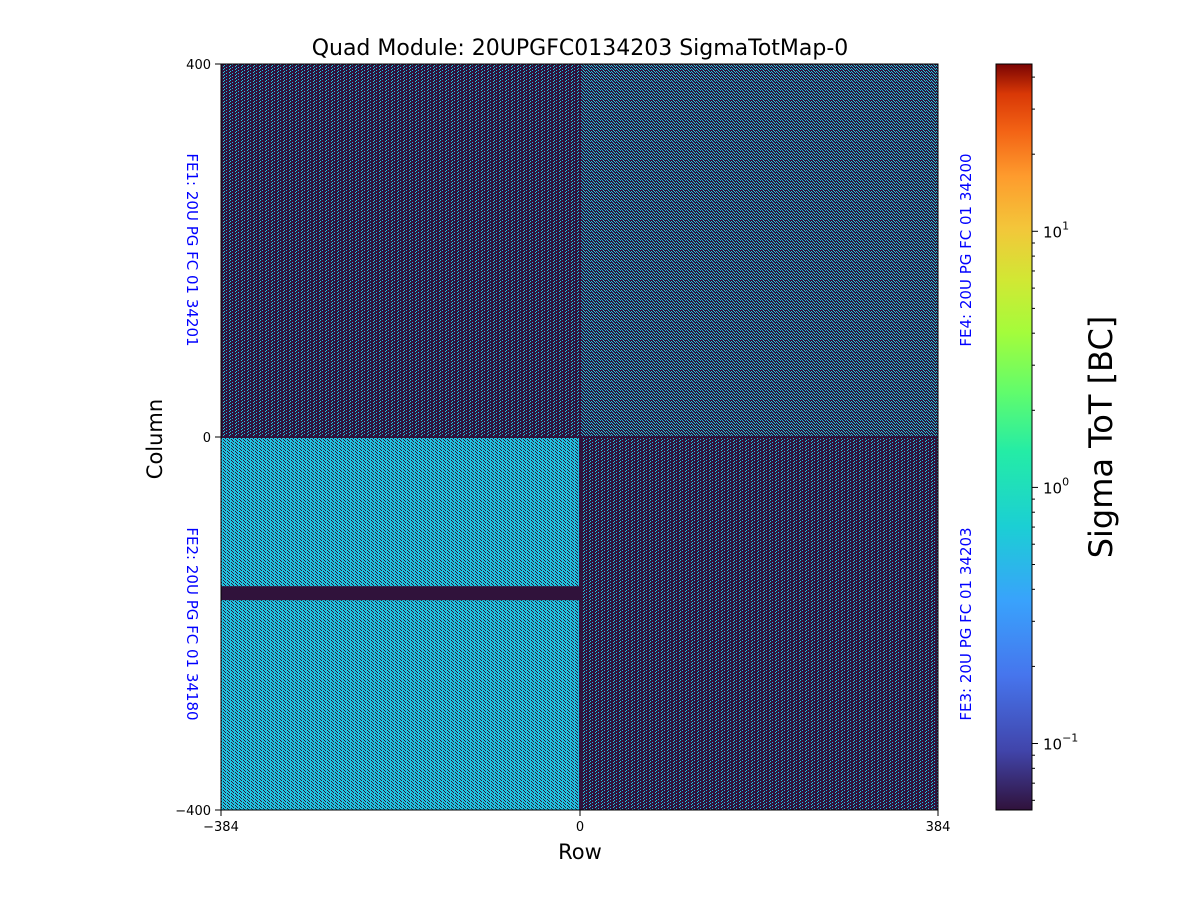  I want to click on x-tick-label: −384, so click(221, 827).